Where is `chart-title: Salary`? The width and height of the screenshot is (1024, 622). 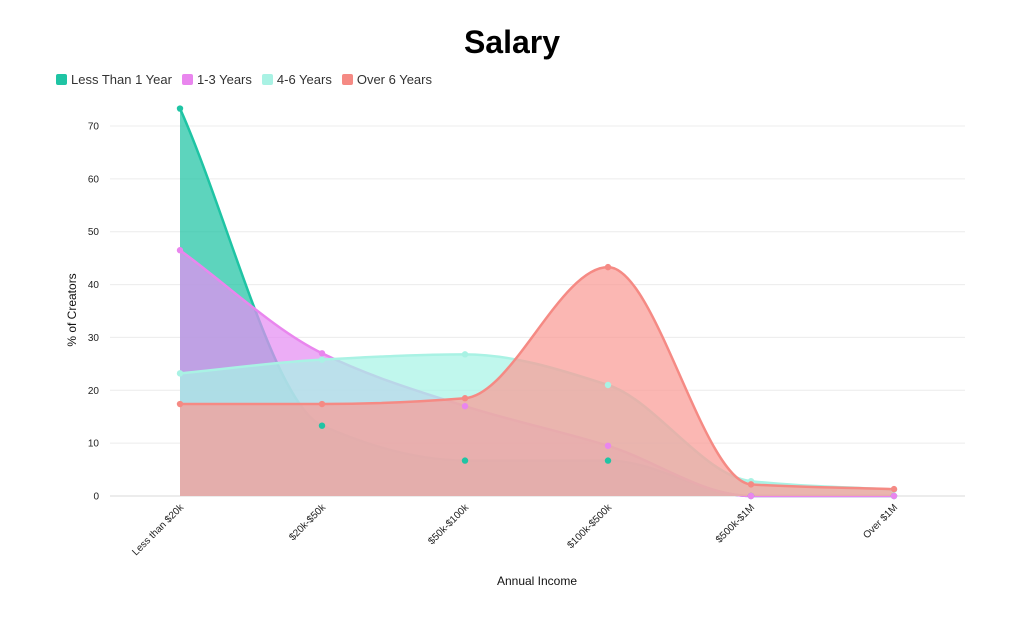 chart-title: Salary is located at coordinates (512, 42).